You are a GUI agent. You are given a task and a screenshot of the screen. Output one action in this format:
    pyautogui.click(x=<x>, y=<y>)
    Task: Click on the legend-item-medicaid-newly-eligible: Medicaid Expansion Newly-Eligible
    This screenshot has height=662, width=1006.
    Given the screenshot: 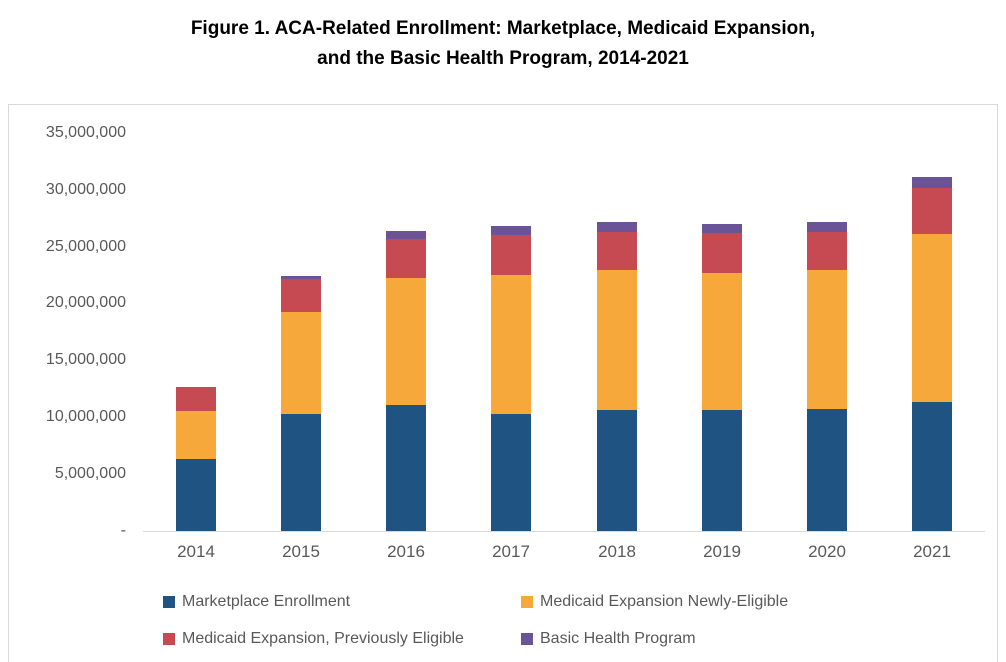 What is the action you would take?
    pyautogui.click(x=655, y=601)
    